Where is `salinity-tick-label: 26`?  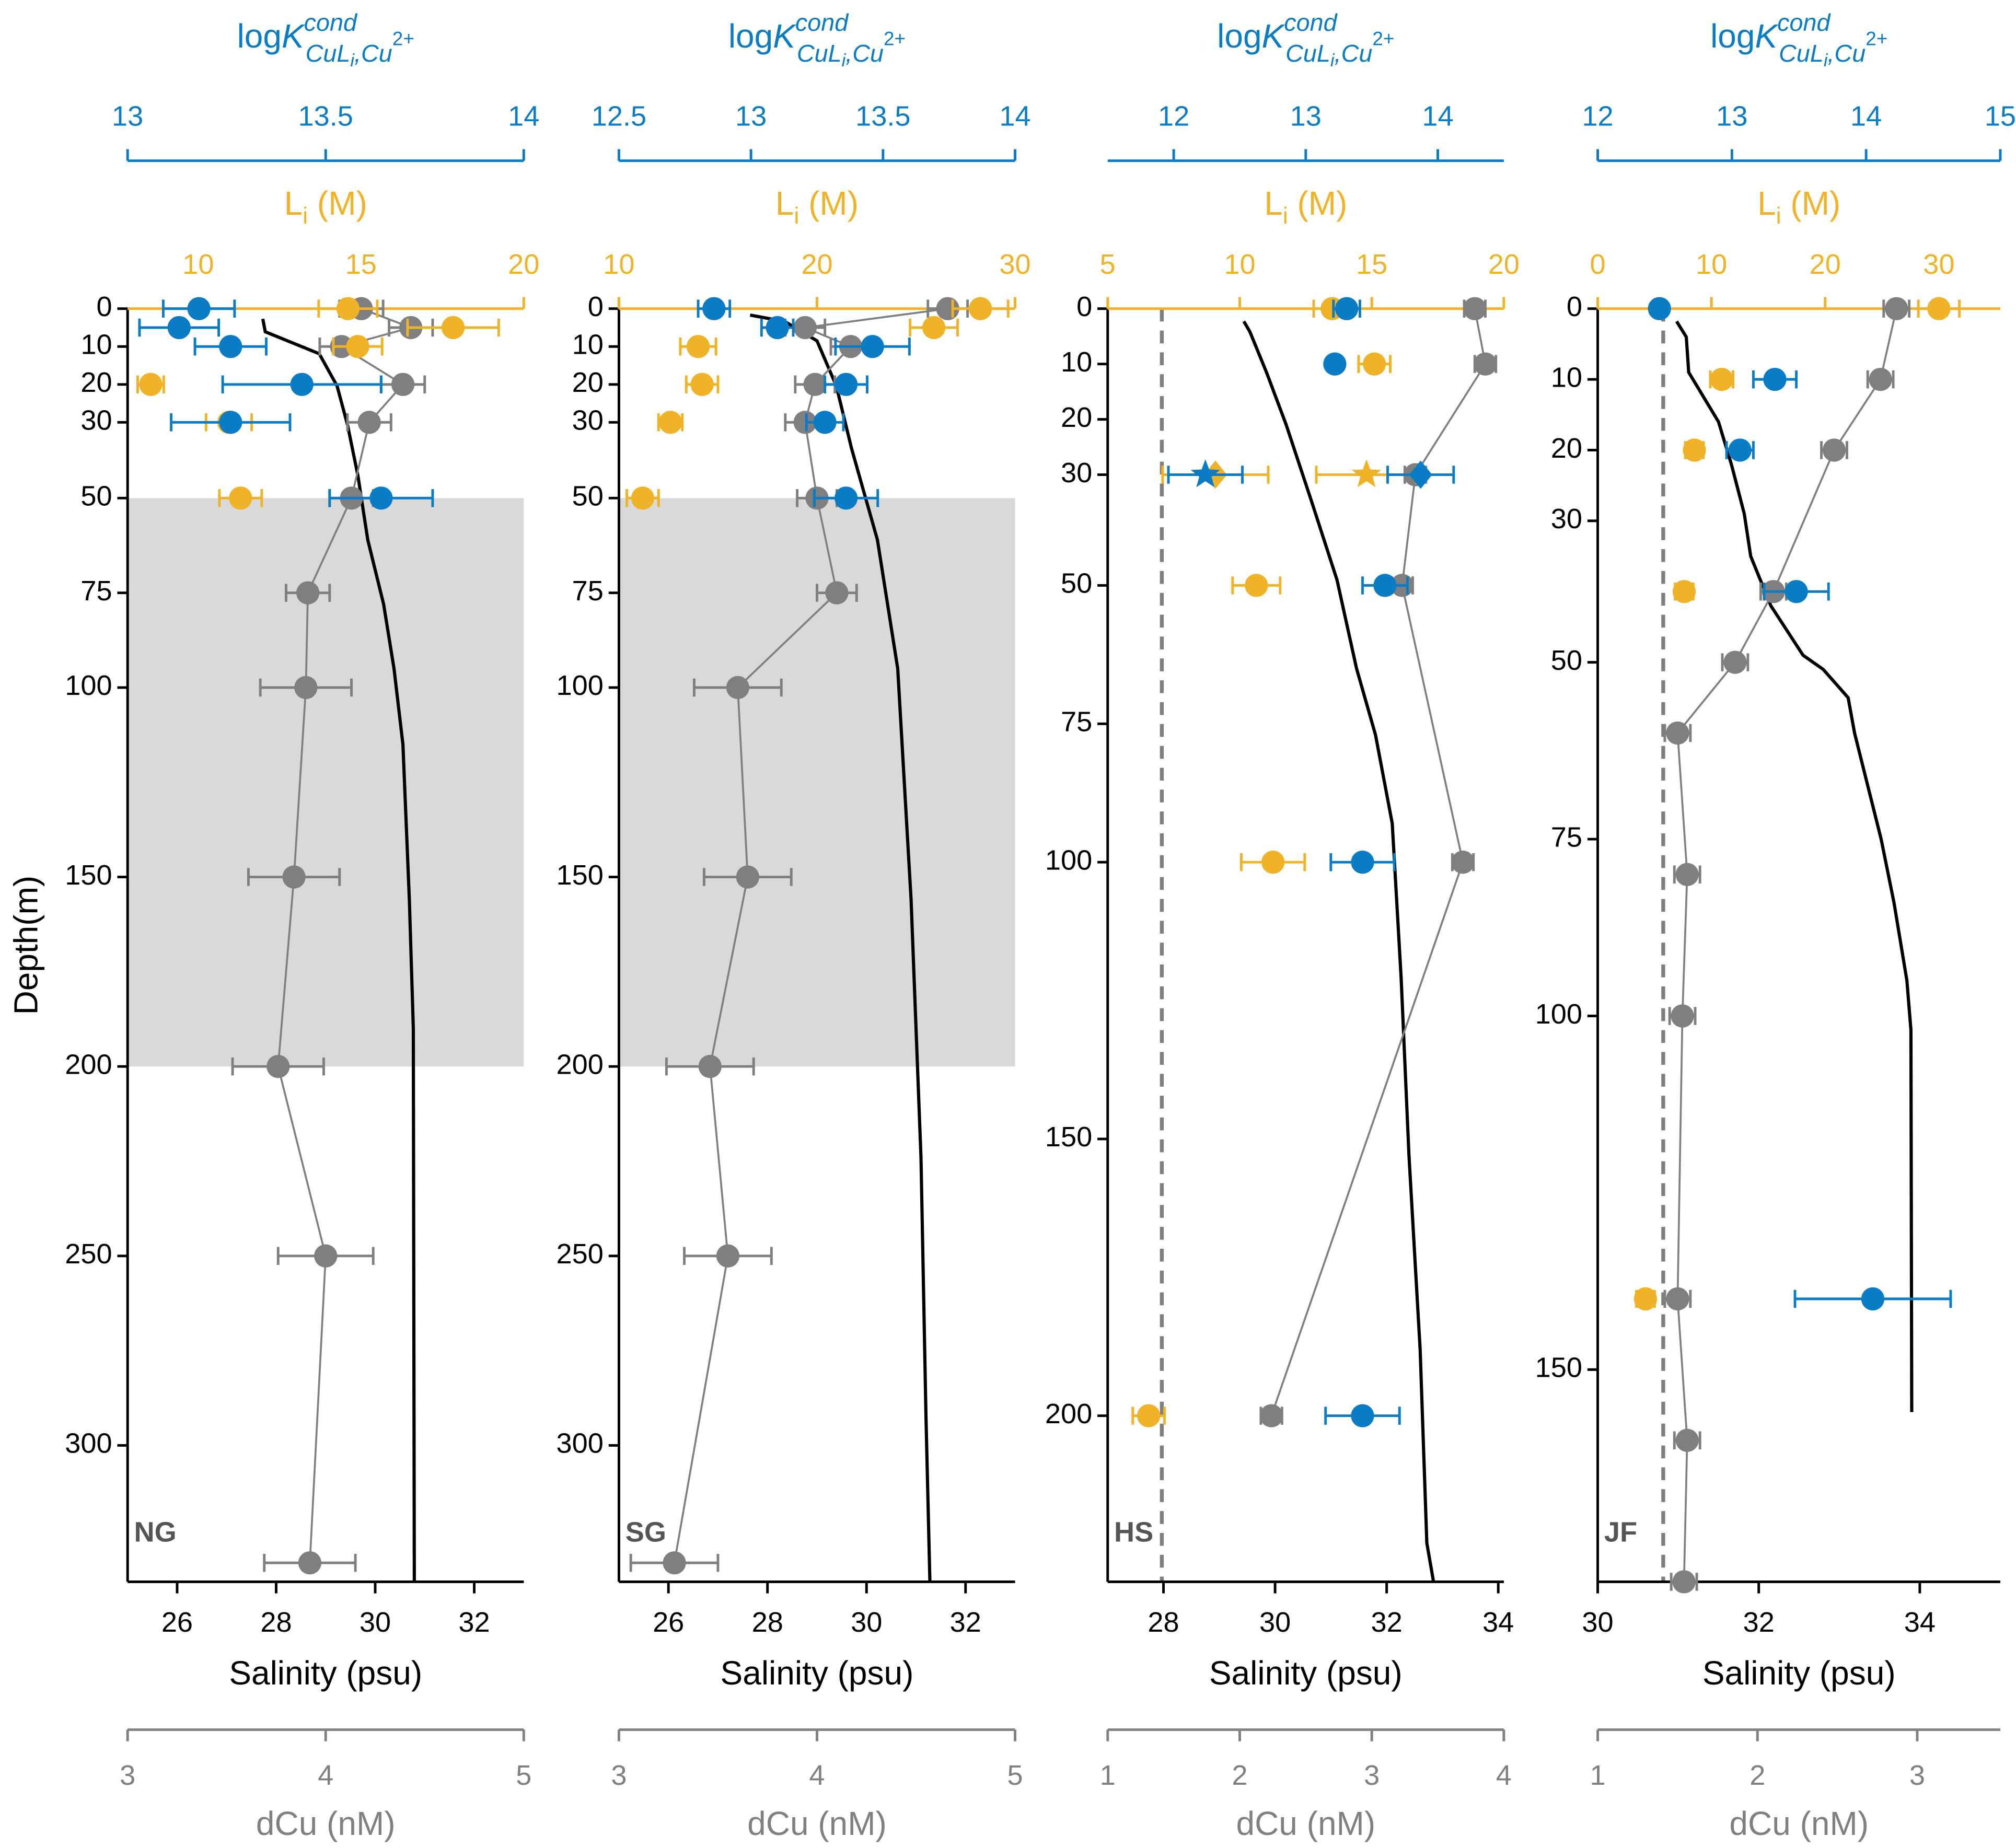 salinity-tick-label: 26 is located at coordinates (177, 1622).